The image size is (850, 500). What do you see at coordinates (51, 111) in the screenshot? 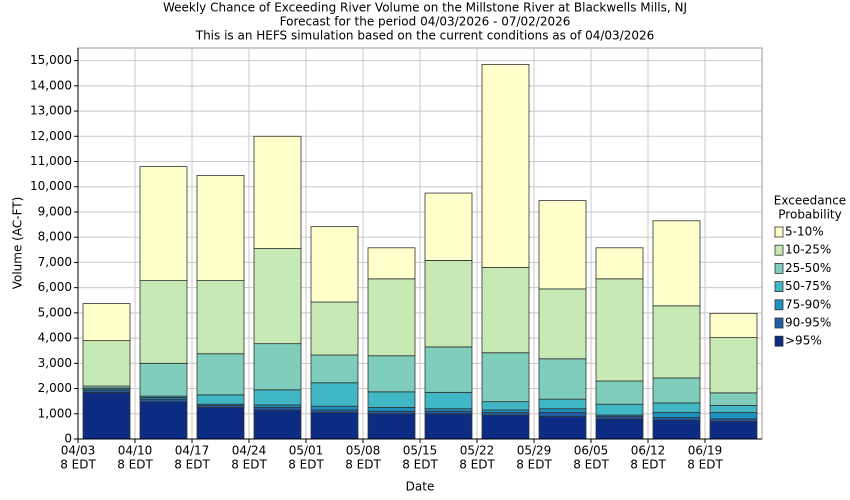
I see `y-tick-label: 13,000` at bounding box center [51, 111].